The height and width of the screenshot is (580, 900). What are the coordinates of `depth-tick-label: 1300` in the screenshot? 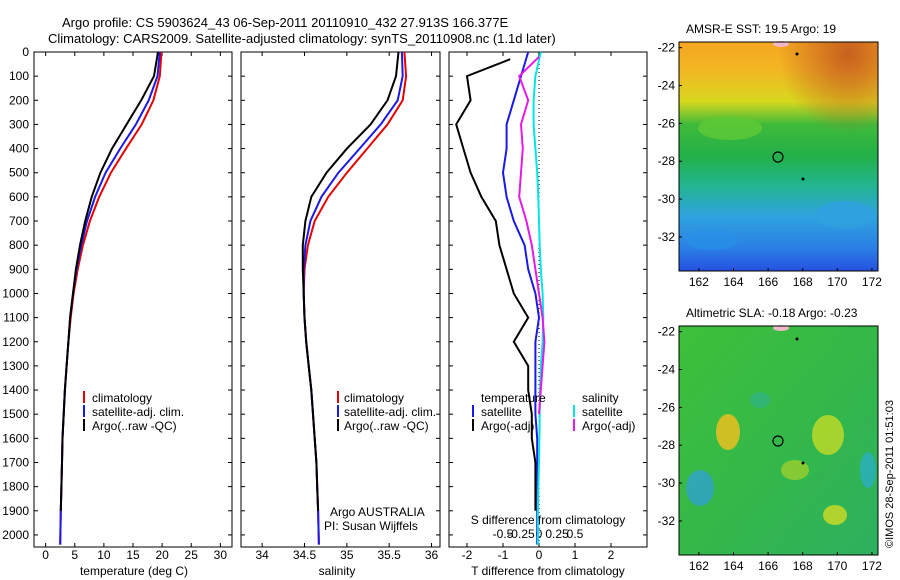 It's located at (15, 366).